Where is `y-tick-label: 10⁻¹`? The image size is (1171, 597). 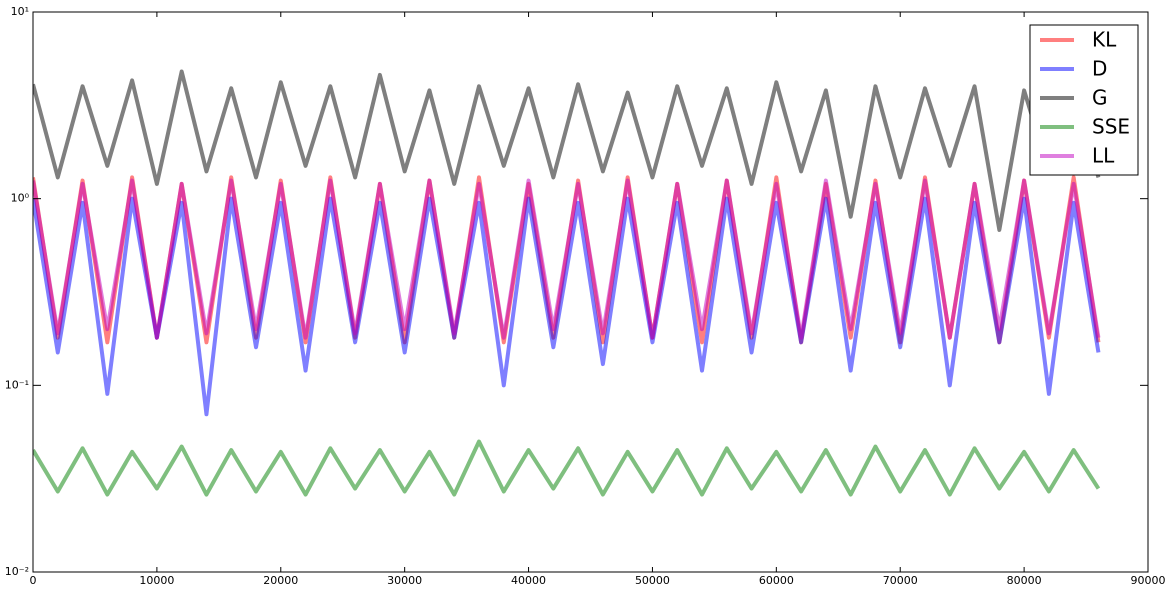 y-tick-label: 10⁻¹ is located at coordinates (17, 384).